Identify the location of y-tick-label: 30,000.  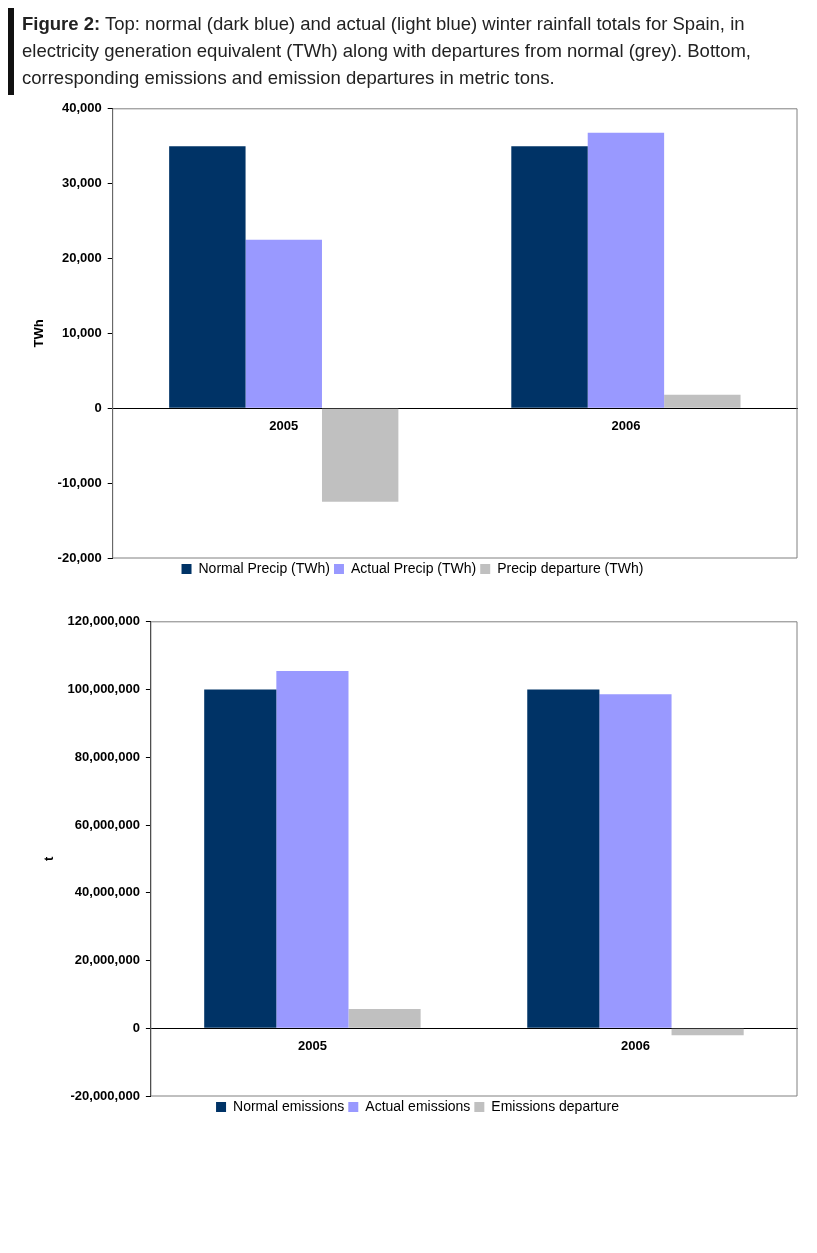
(81, 183).